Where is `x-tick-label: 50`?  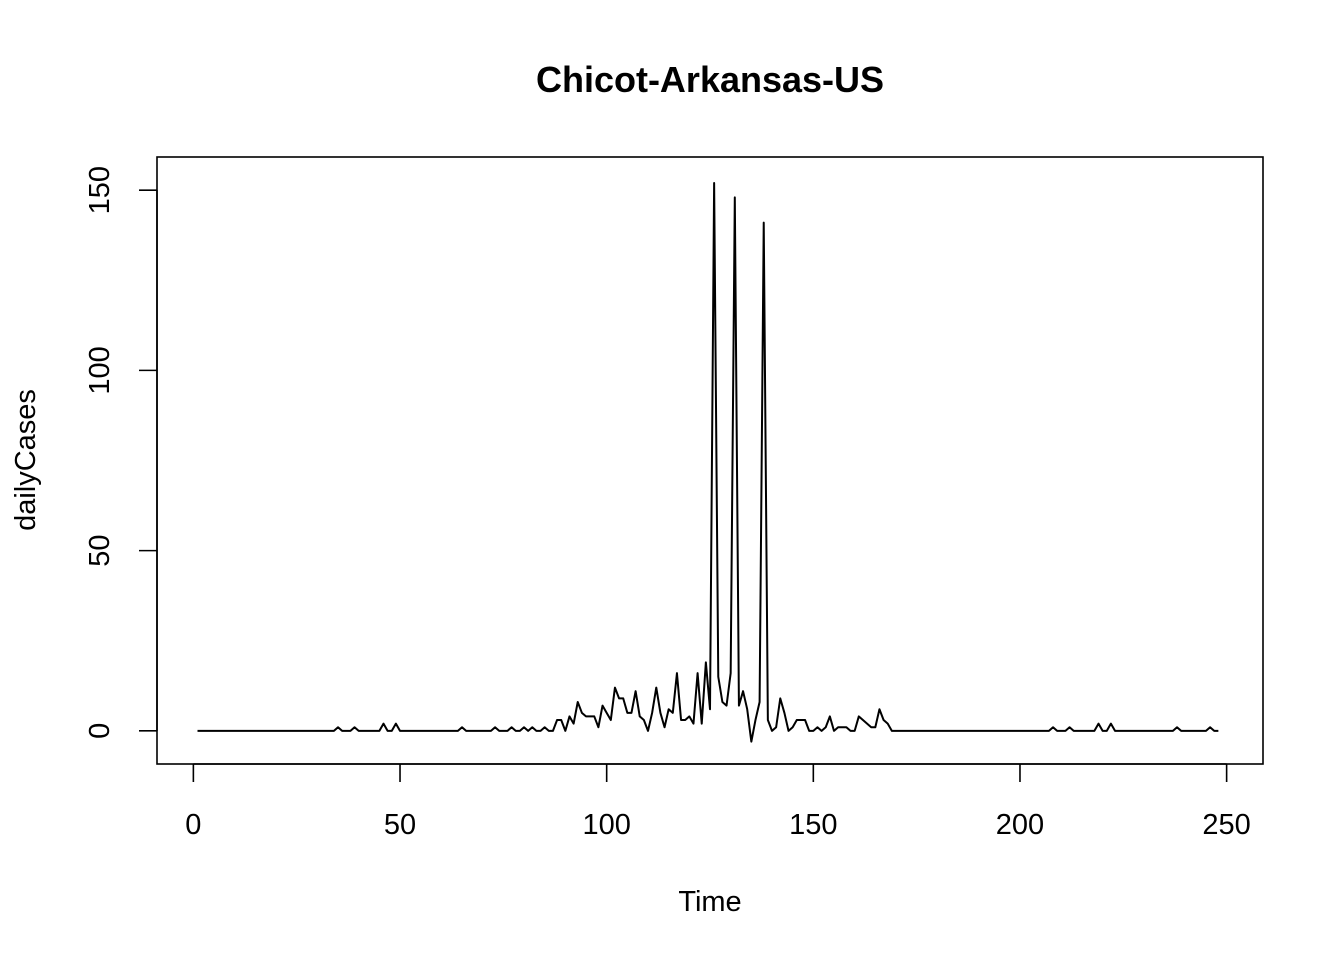 x-tick-label: 50 is located at coordinates (400, 825).